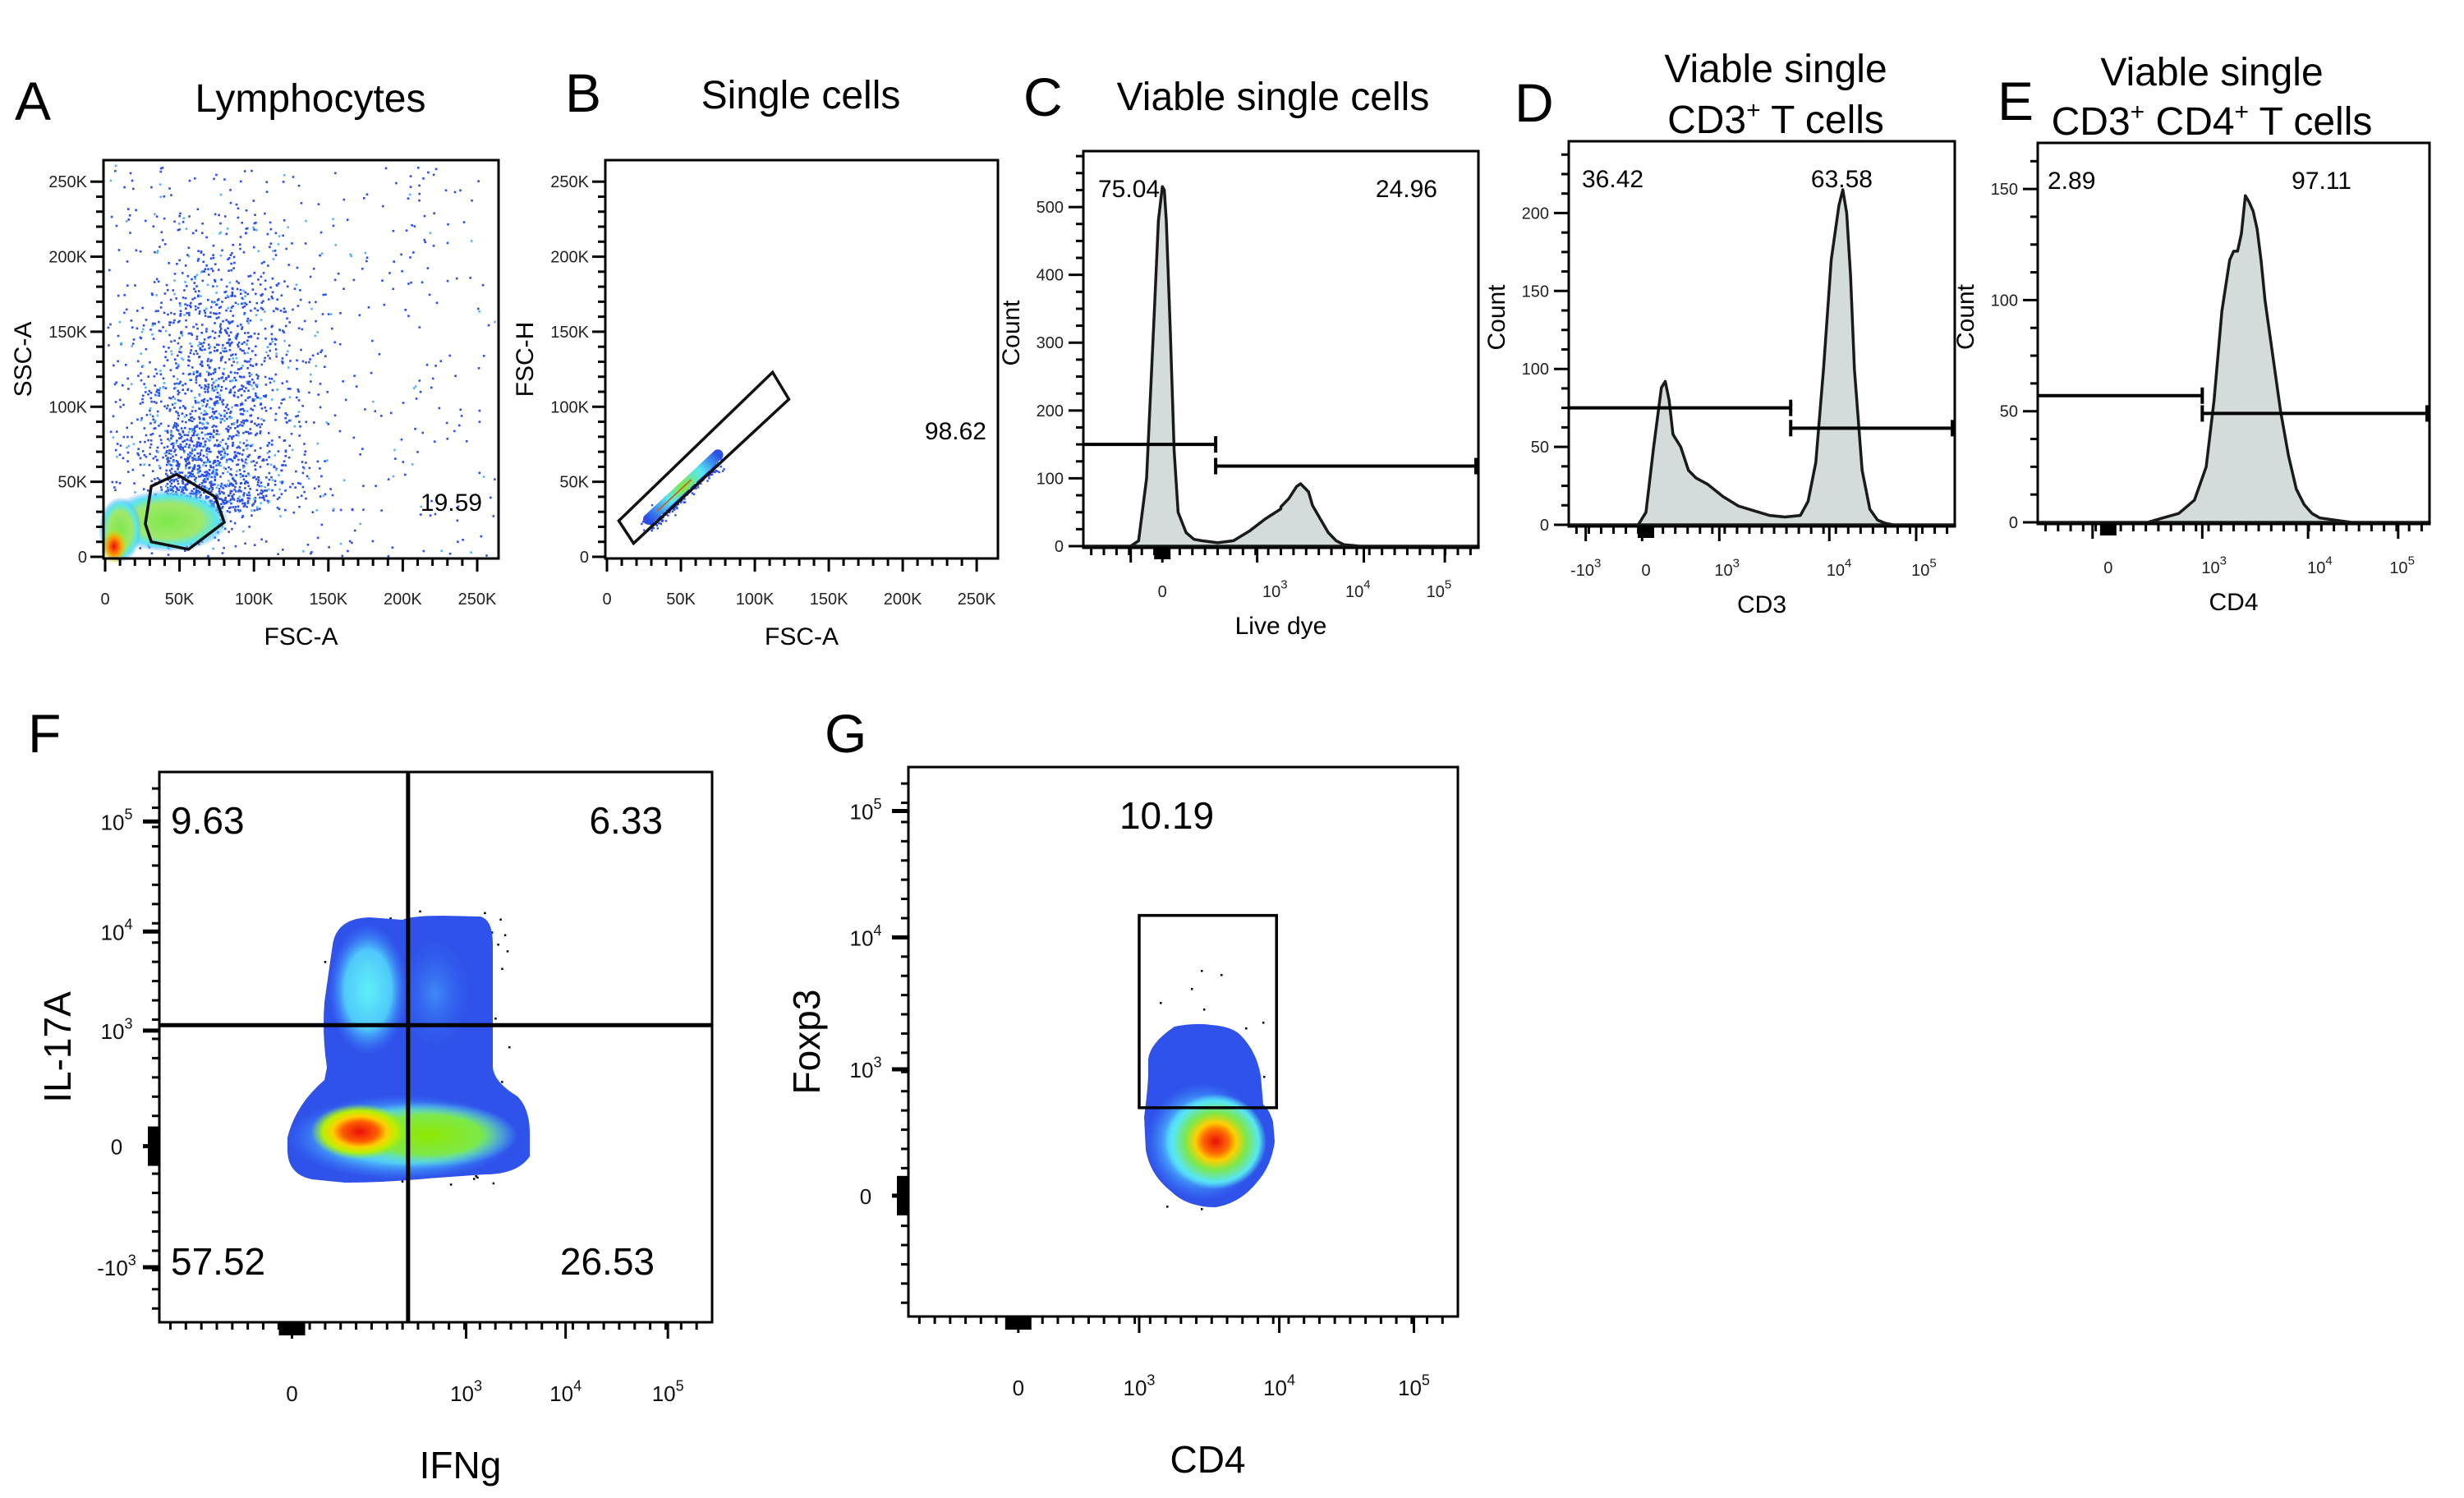  I want to click on tick-exponent: 4, so click(577, 1385).